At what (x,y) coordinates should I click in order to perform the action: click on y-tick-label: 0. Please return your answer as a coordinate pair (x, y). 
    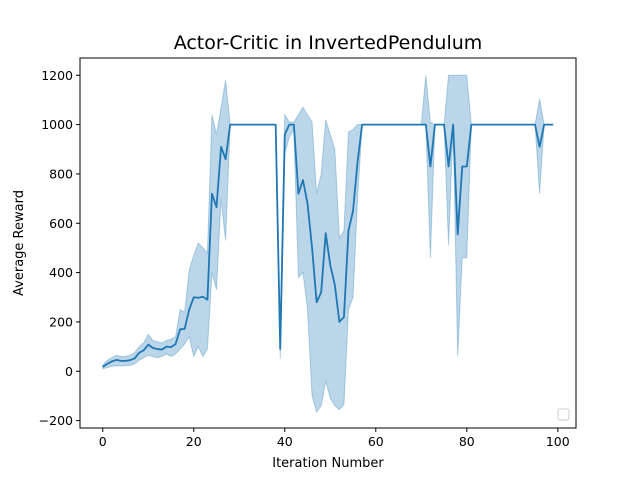
    Looking at the image, I should click on (69, 371).